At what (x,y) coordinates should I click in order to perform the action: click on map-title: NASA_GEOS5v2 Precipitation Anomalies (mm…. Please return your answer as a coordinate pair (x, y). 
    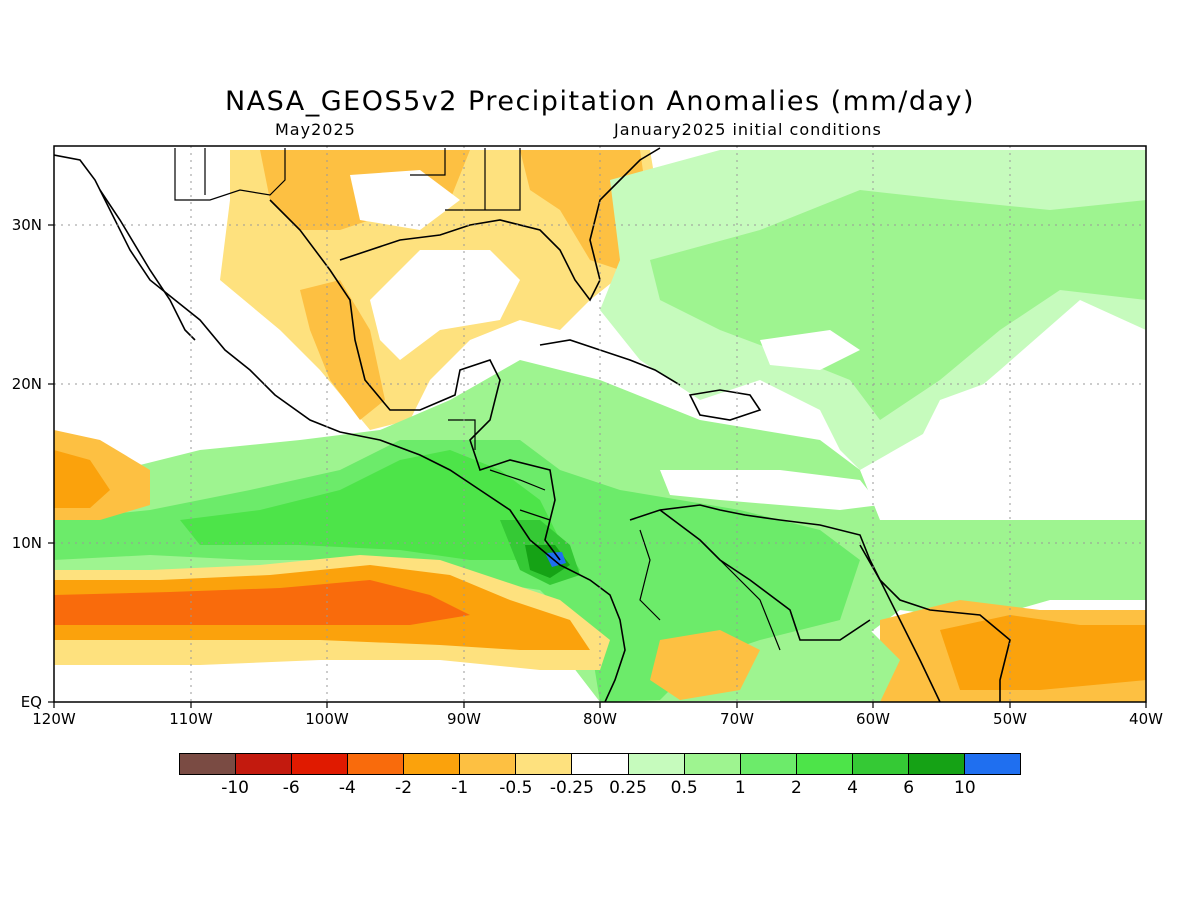
    Looking at the image, I should click on (600, 101).